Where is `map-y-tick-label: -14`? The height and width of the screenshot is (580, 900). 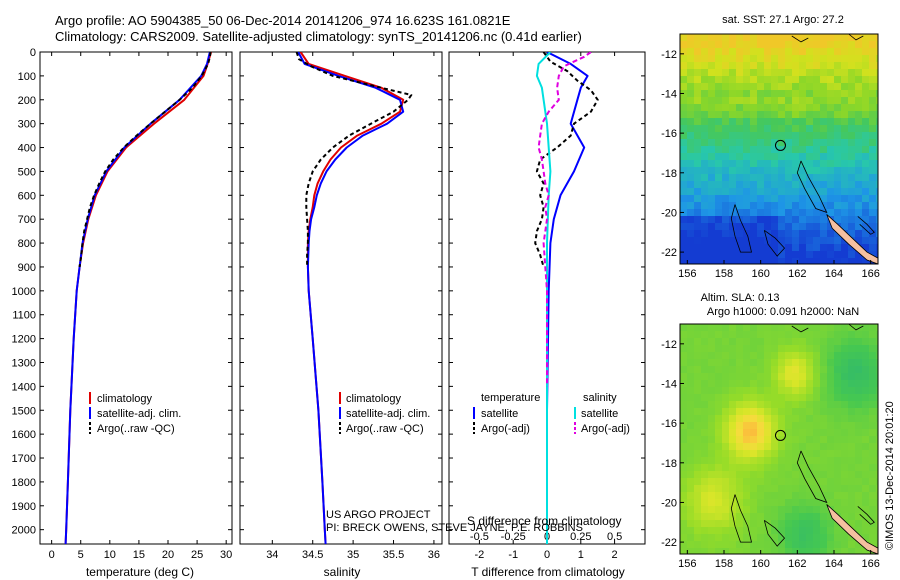 map-y-tick-label: -14 is located at coordinates (669, 384).